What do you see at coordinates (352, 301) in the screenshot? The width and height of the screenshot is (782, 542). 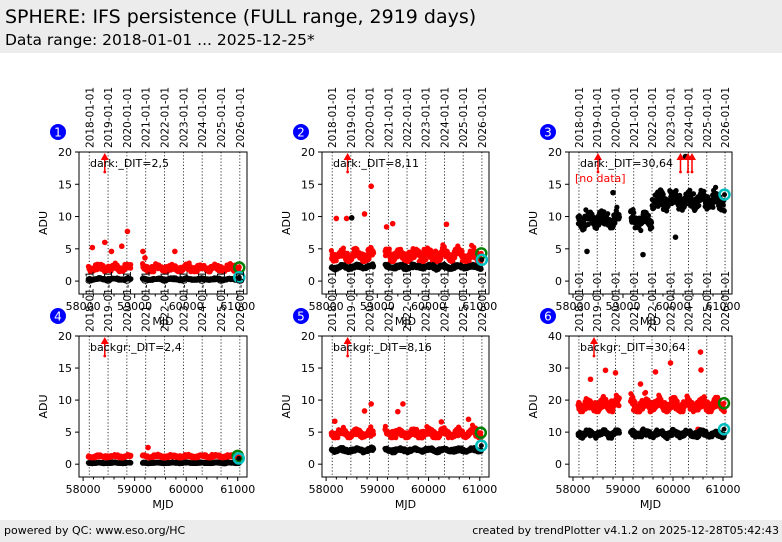 I see `date-tick-label: 2019-01-01` at bounding box center [352, 301].